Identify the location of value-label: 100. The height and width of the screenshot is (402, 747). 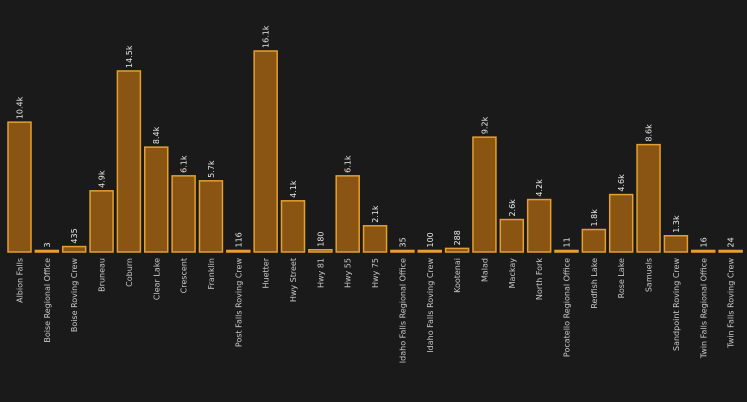
(430, 239).